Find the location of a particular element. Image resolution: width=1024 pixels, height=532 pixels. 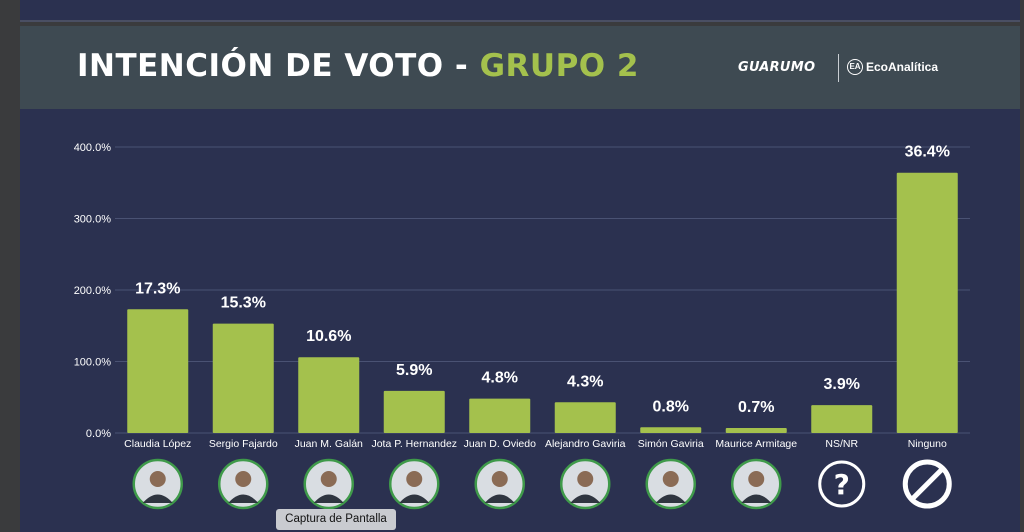

question-mark-icon: ? is located at coordinates (842, 484).